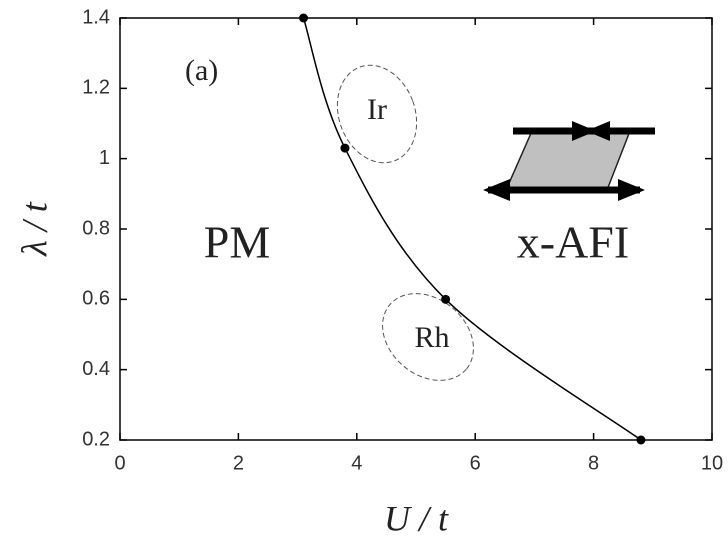 This screenshot has width=728, height=544. What do you see at coordinates (104, 158) in the screenshot?
I see `y-tick-label: 1` at bounding box center [104, 158].